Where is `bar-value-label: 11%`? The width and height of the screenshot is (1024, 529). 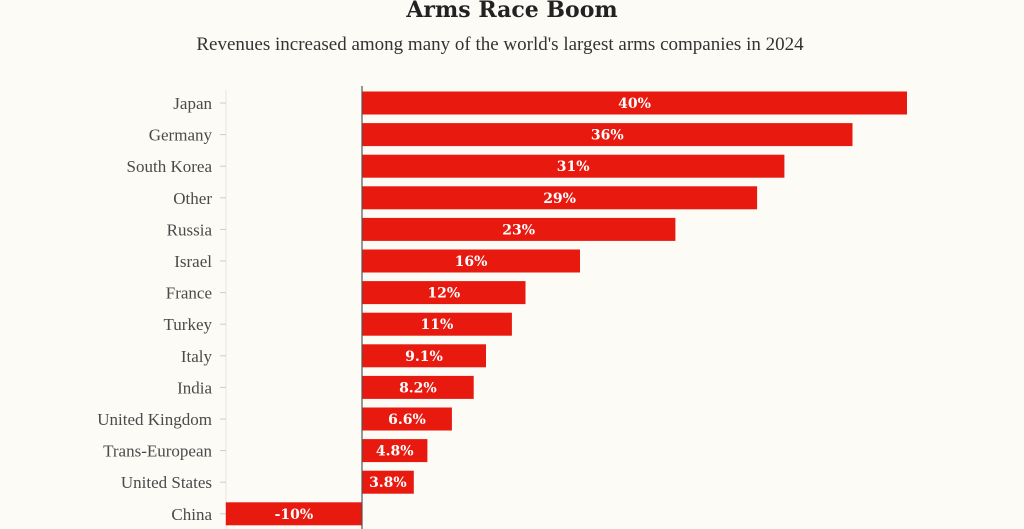 bar-value-label: 11% is located at coordinates (437, 325).